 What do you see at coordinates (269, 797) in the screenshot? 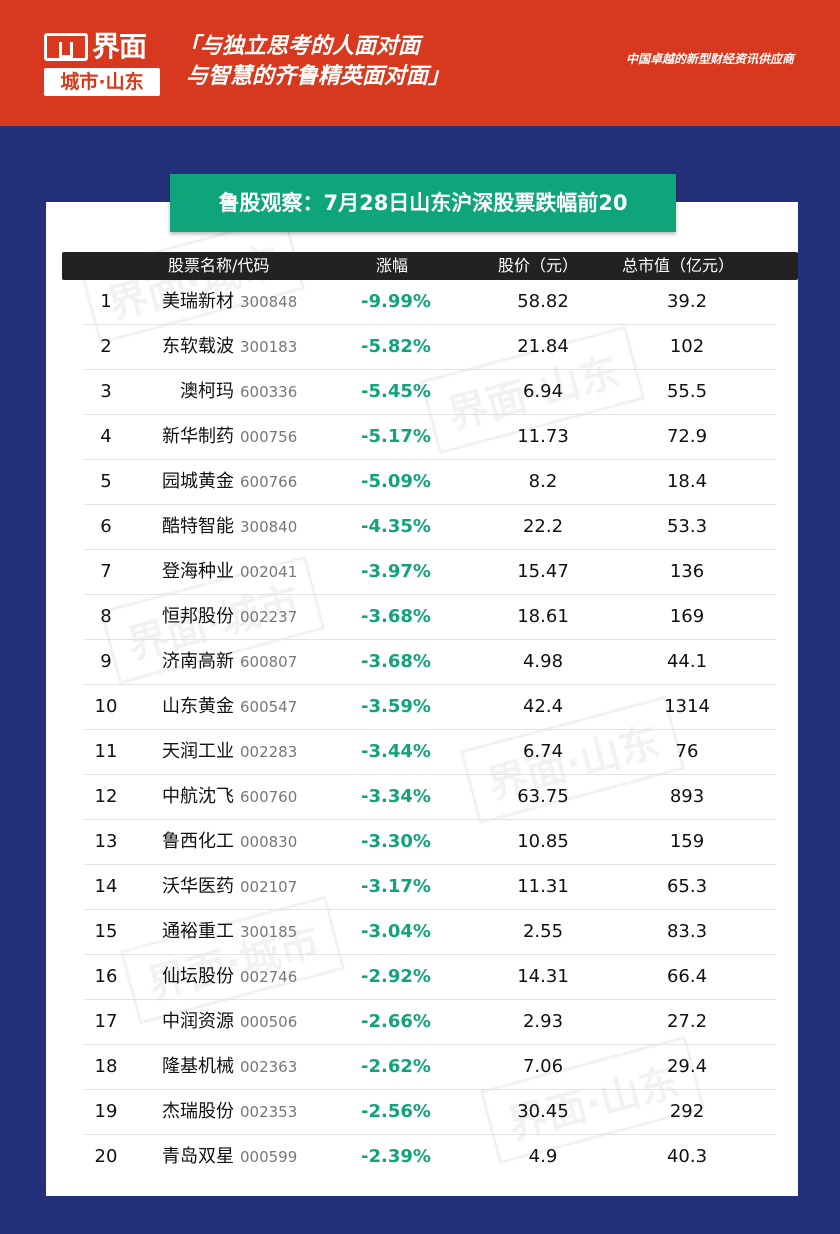
I see `stock-code: 600760` at bounding box center [269, 797].